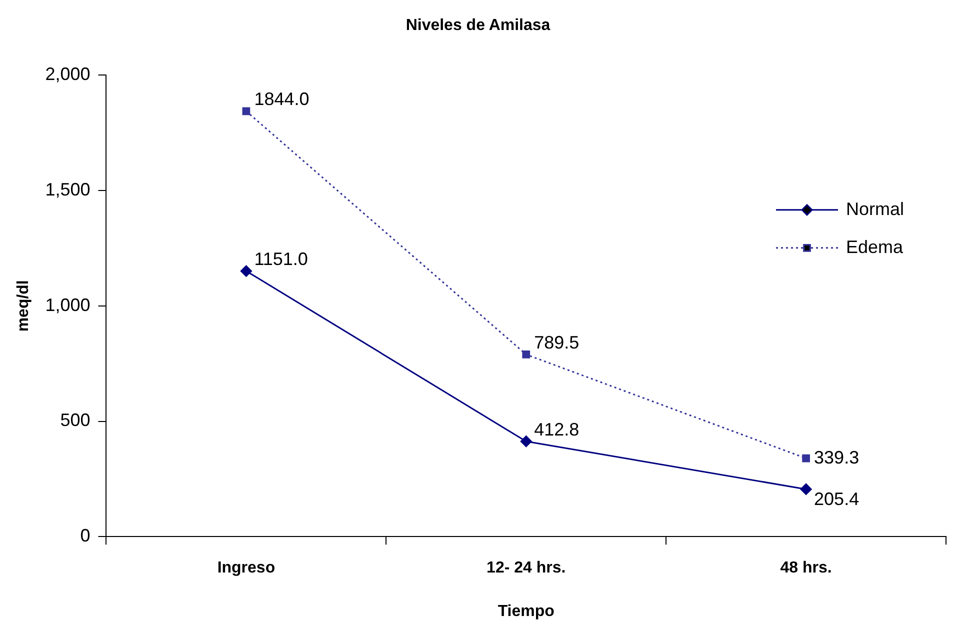 This screenshot has width=964, height=635. I want to click on x-axis-title: Tiempo, so click(526, 611).